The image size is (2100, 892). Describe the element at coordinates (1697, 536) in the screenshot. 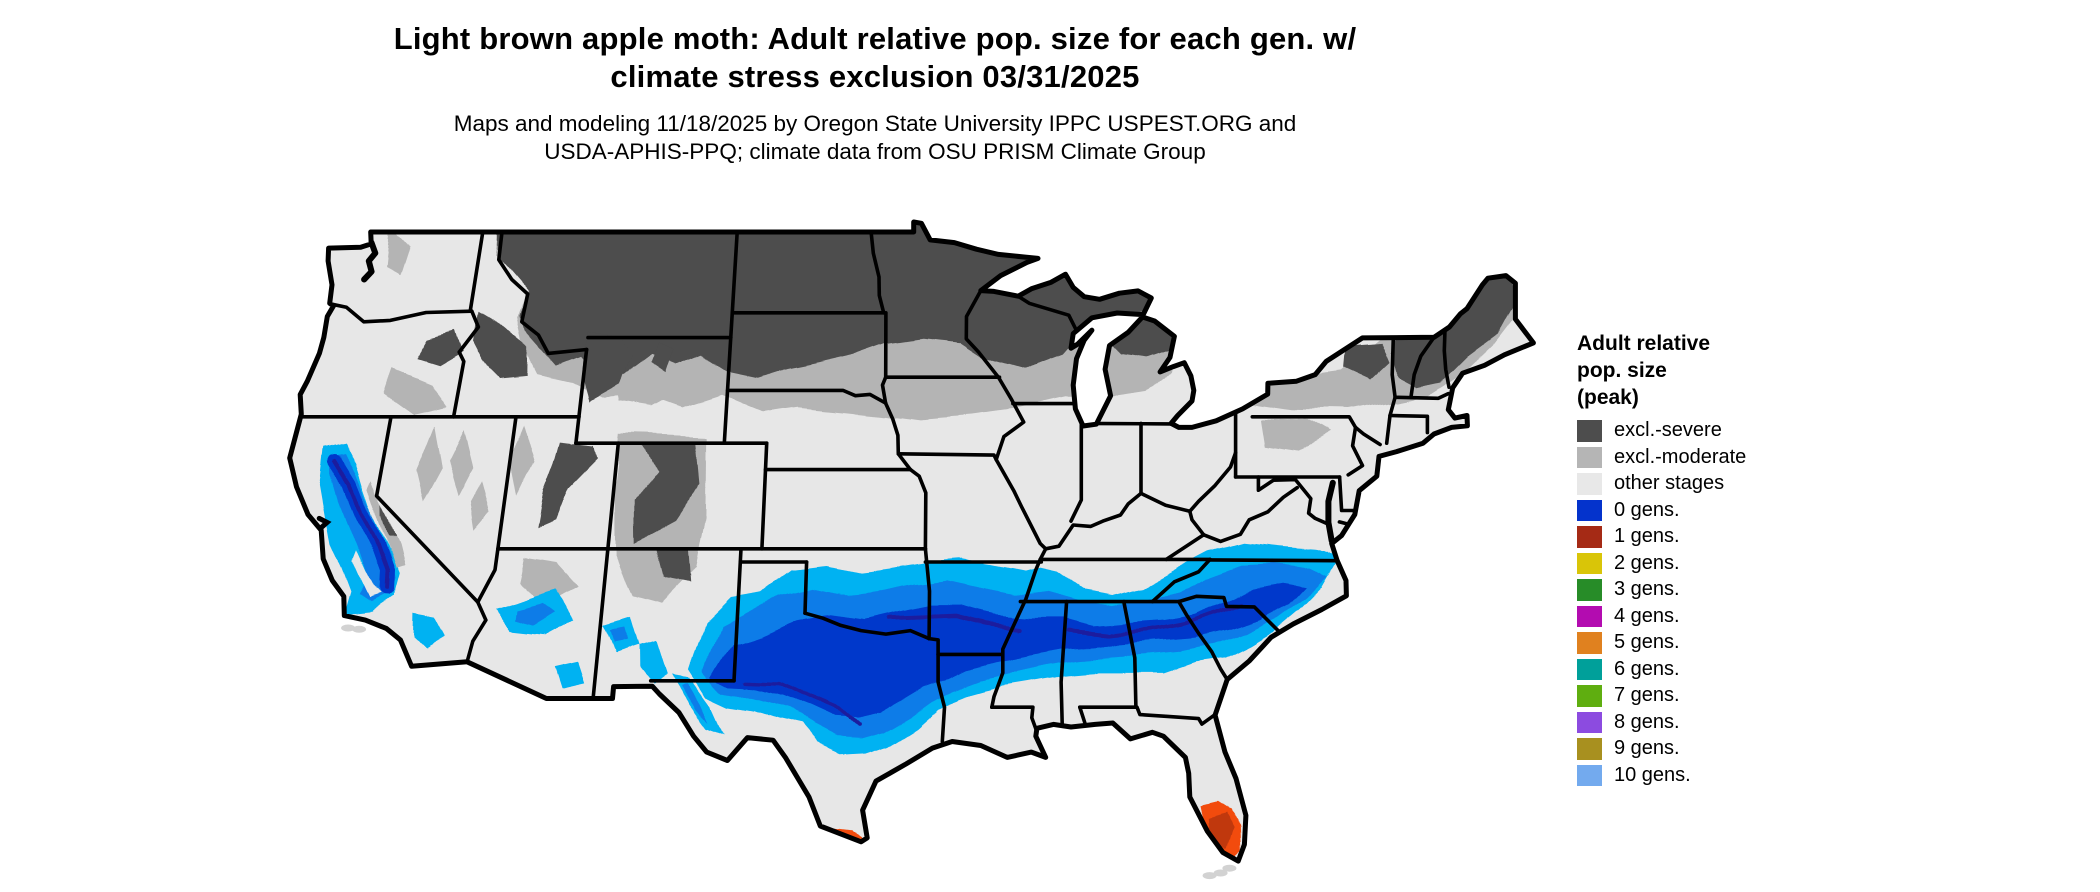

I see `legend-item: 1 gens.` at that location.